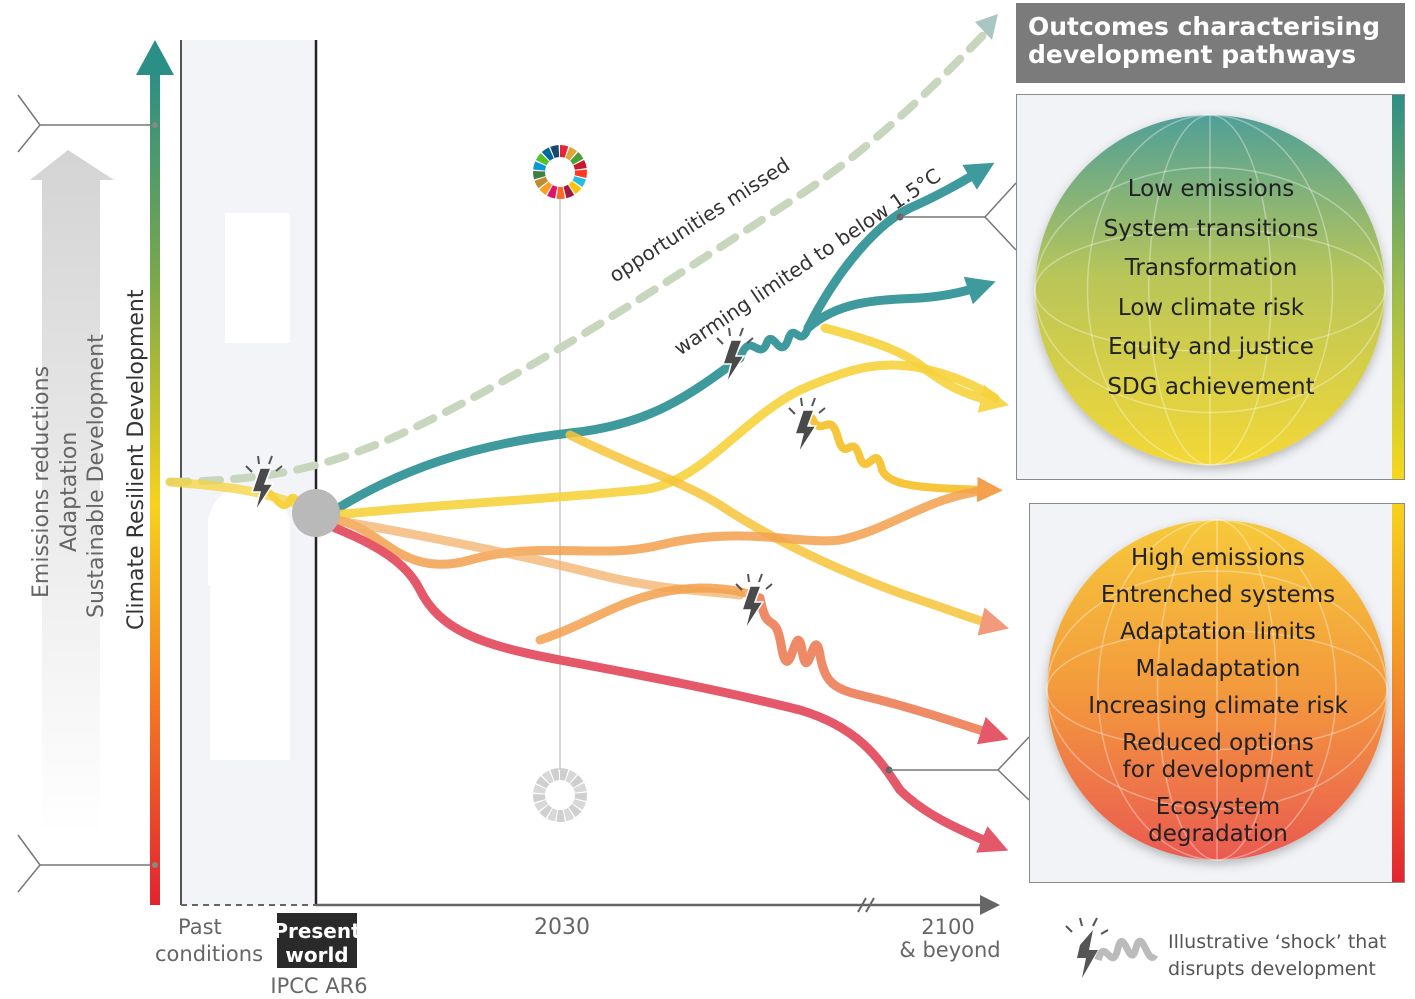 The width and height of the screenshot is (1415, 999). I want to click on pathway-teal-lower, so click(899, 304).